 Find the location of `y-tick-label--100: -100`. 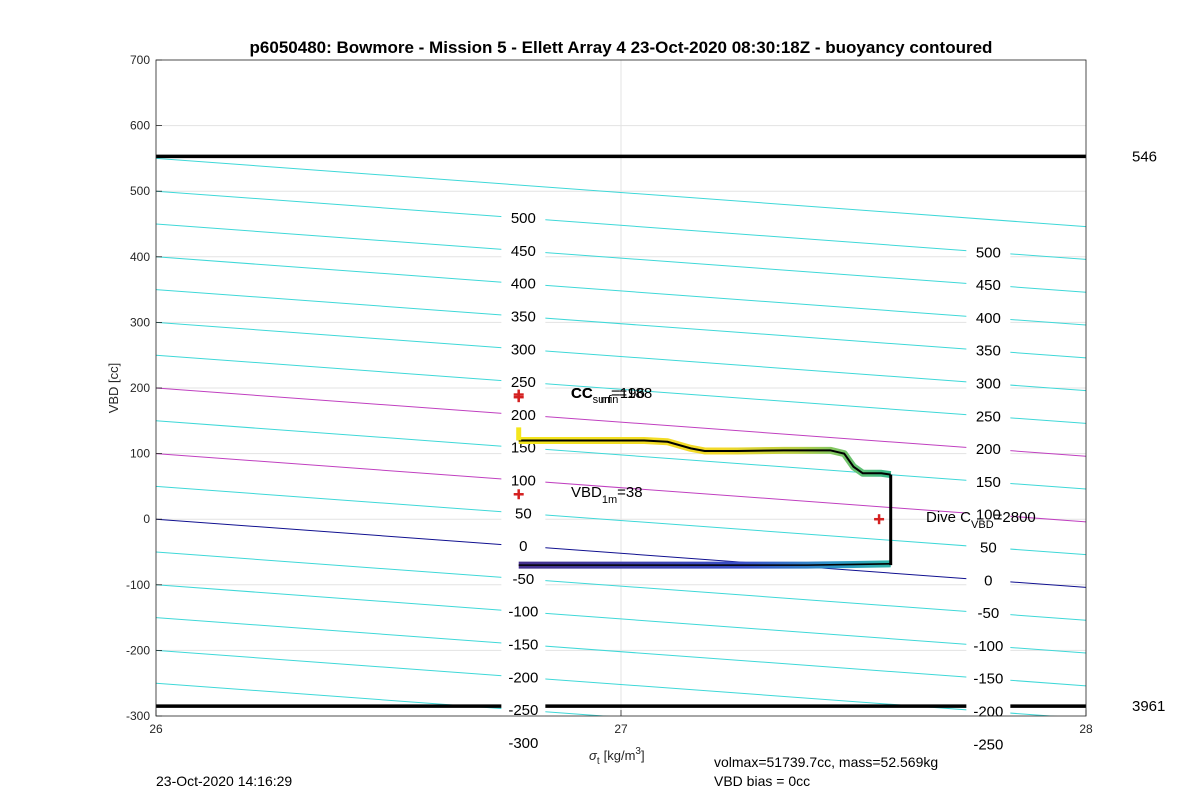

y-tick-label--100: -100 is located at coordinates (138, 585).